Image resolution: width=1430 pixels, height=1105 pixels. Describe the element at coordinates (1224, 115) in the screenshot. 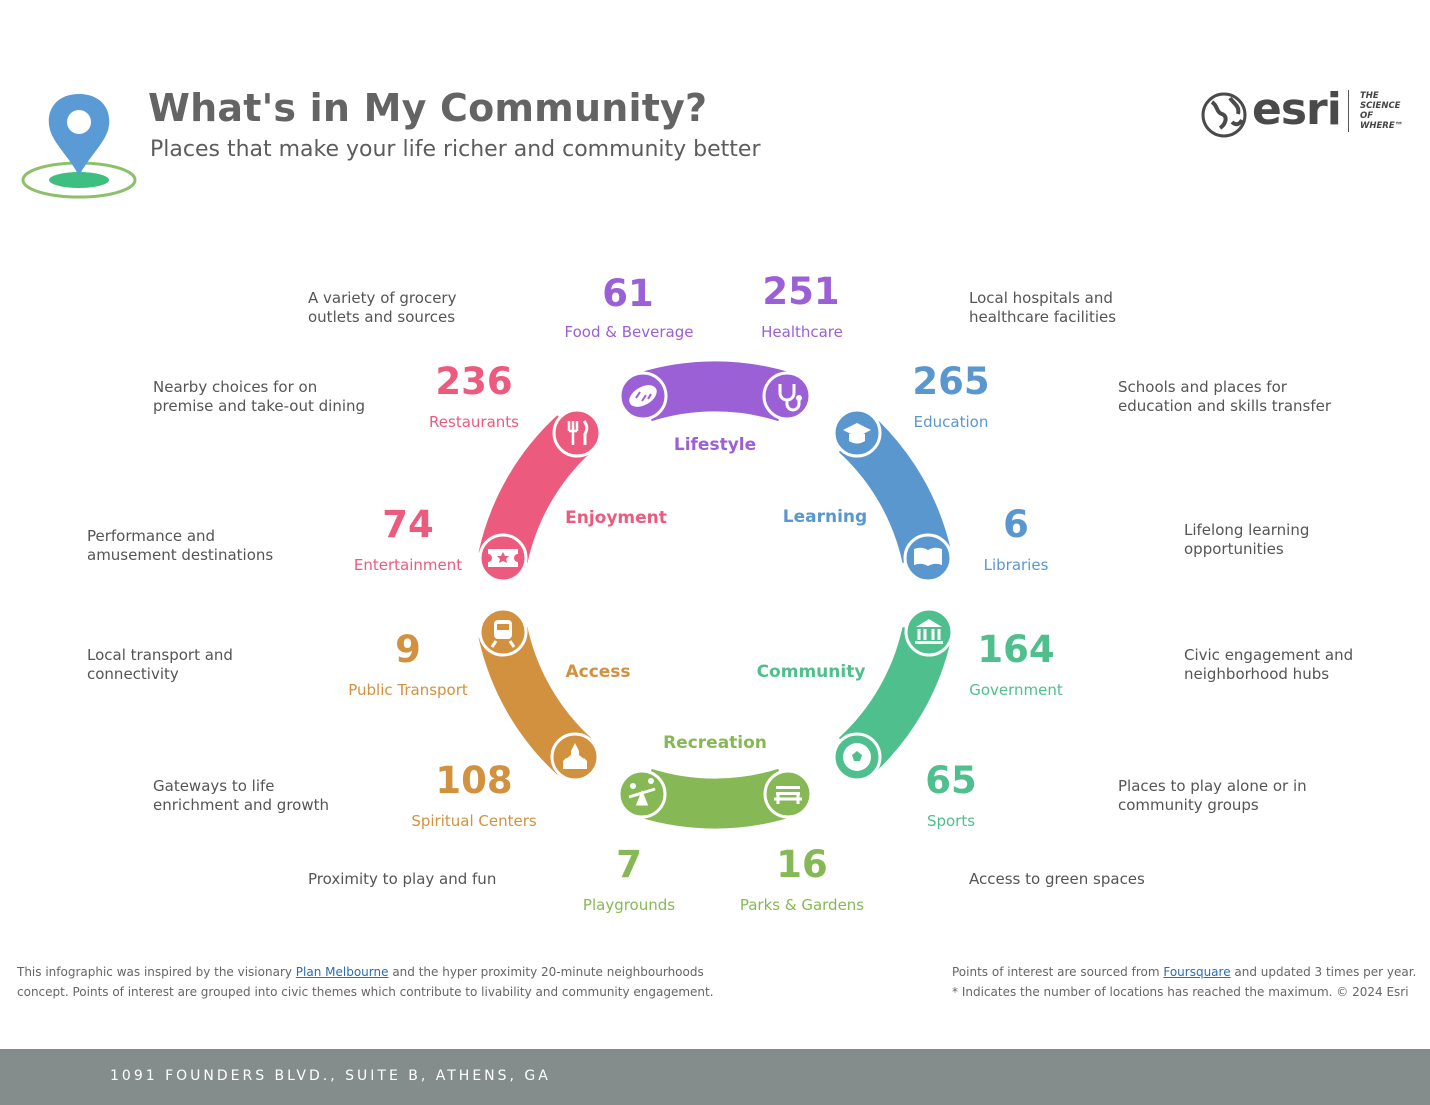

I see `esri-globe-icon` at that location.